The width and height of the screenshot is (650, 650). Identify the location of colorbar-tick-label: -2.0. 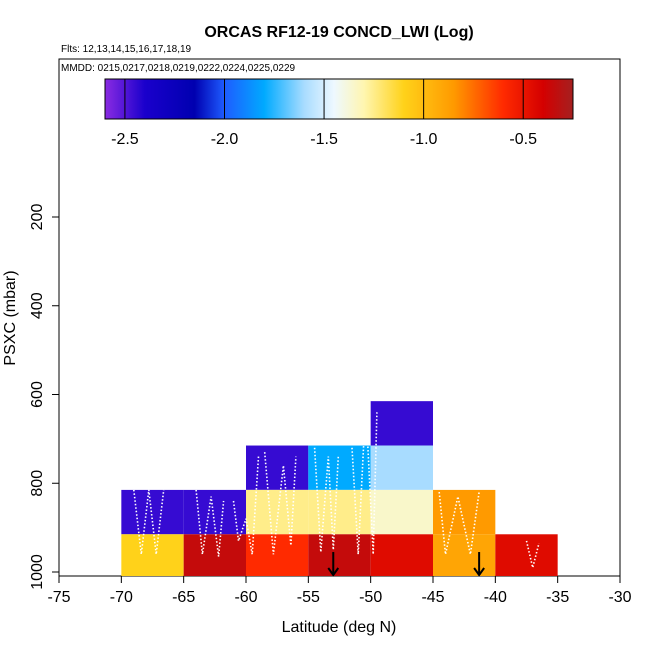
(225, 139).